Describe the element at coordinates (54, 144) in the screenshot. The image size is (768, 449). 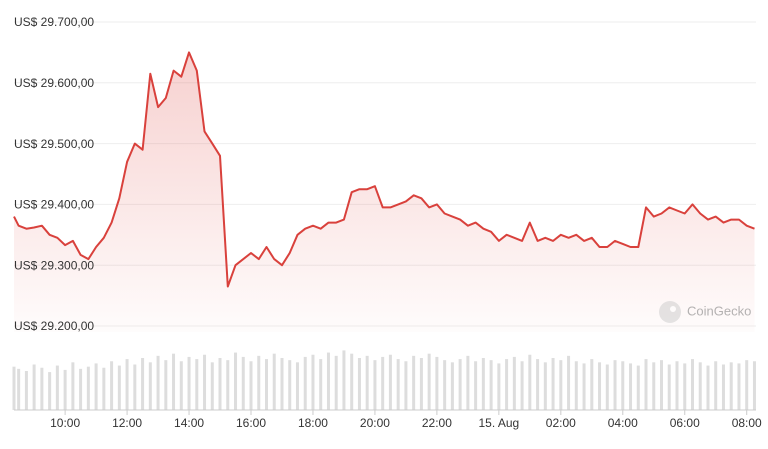
I see `y-tick-label: US$ 29.500,00` at that location.